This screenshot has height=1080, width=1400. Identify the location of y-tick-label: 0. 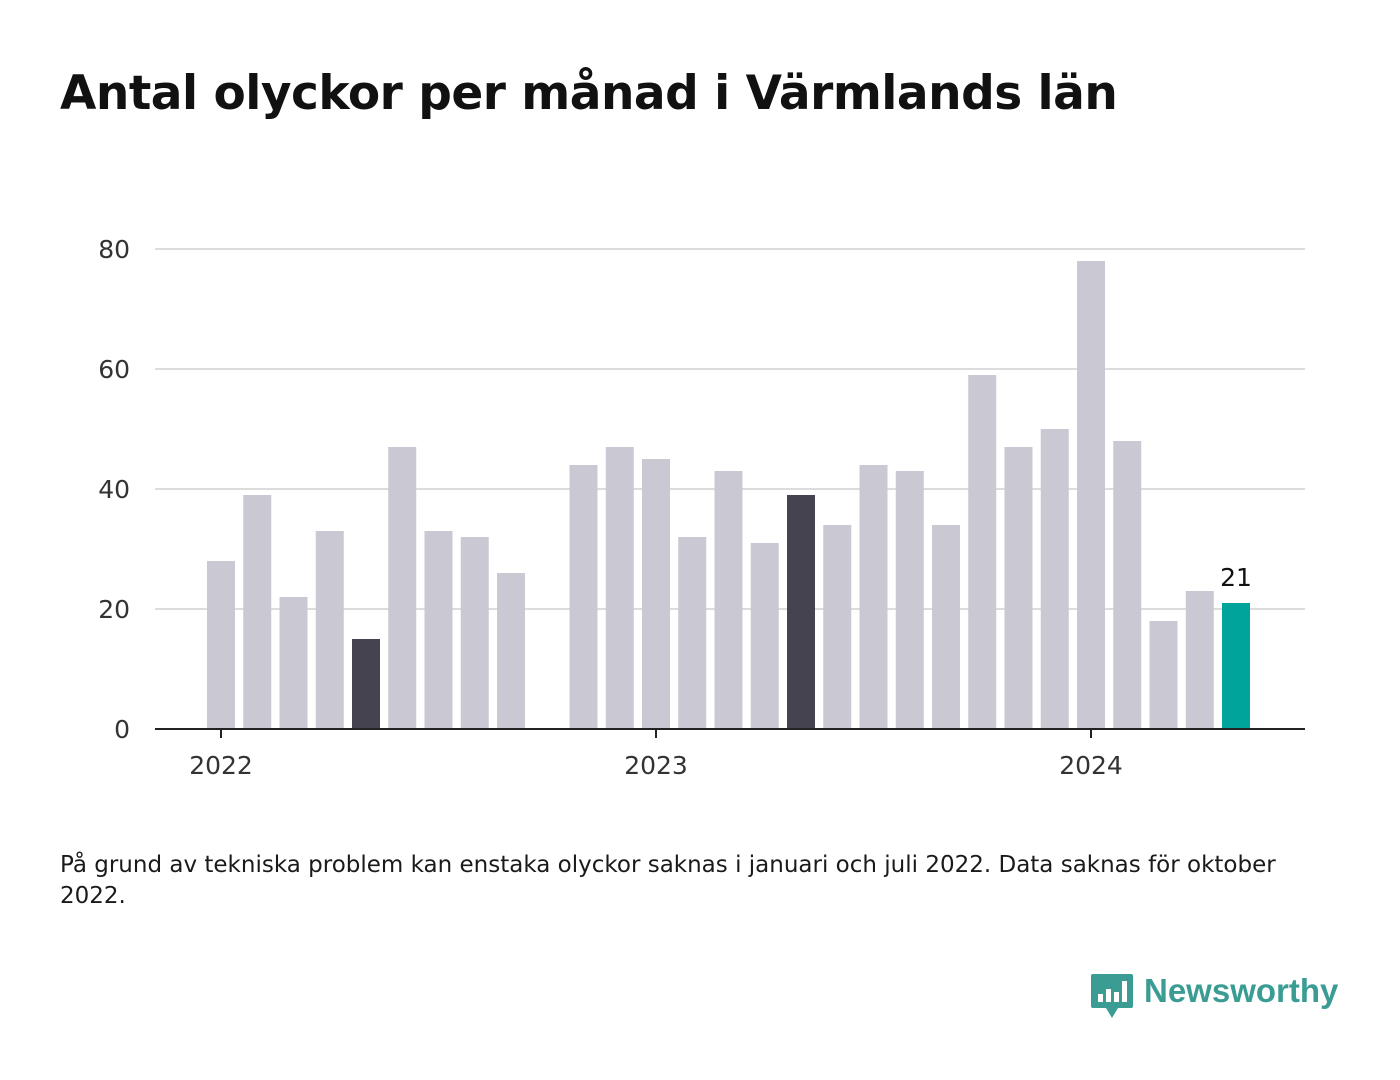
(122, 729).